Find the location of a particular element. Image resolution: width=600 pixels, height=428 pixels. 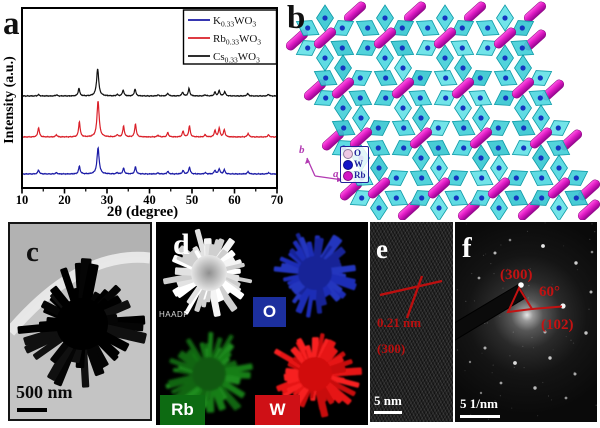

oxygen-map-urchin is located at coordinates (315, 275).